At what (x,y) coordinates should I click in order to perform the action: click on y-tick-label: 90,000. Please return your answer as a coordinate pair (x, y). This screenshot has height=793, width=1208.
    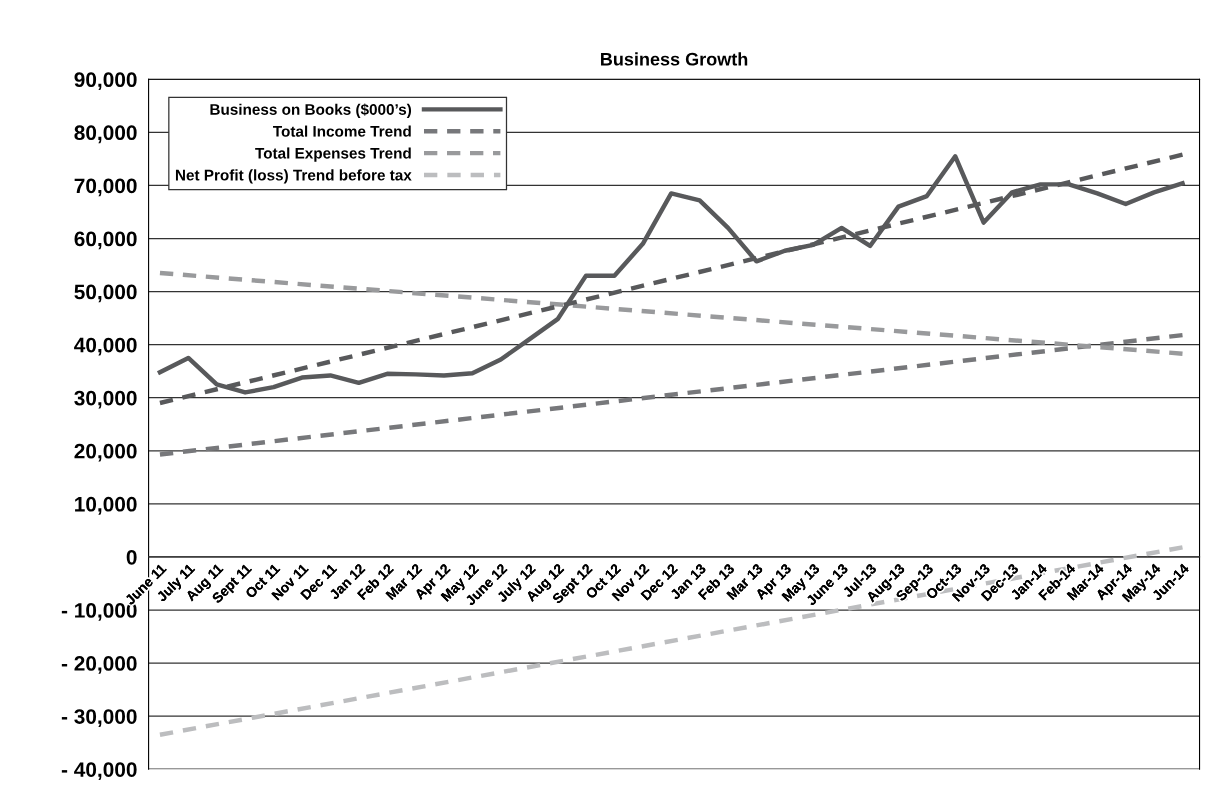
    Looking at the image, I should click on (105, 81).